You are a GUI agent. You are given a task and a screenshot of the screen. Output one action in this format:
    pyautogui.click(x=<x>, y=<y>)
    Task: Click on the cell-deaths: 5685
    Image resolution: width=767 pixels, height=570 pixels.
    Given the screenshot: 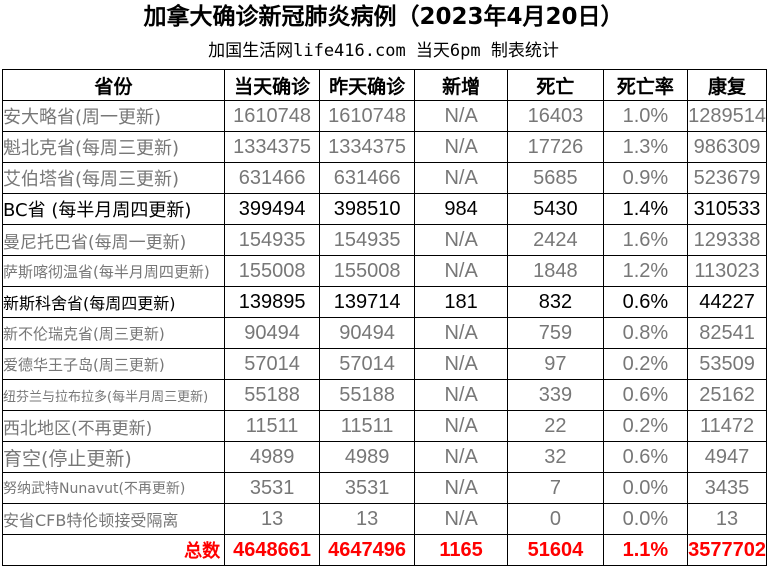 What is the action you would take?
    pyautogui.click(x=555, y=178)
    